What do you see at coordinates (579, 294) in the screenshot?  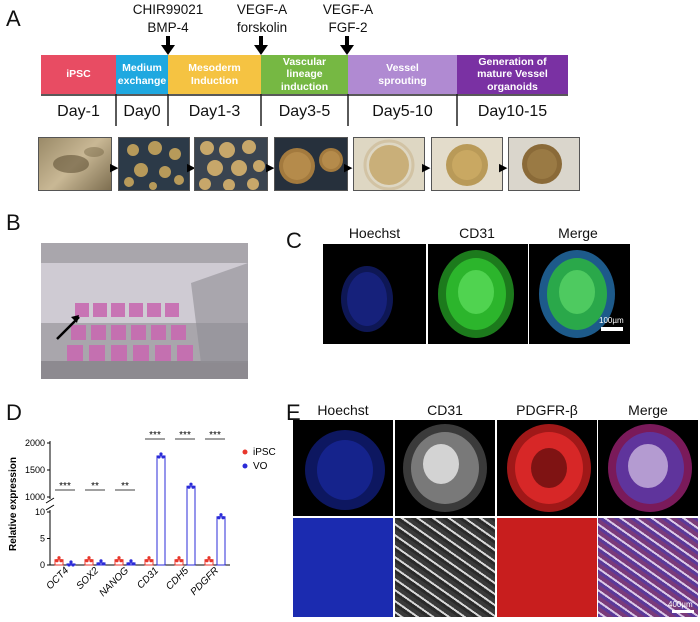 I see `panel-c-merge-image: 100µm` at bounding box center [579, 294].